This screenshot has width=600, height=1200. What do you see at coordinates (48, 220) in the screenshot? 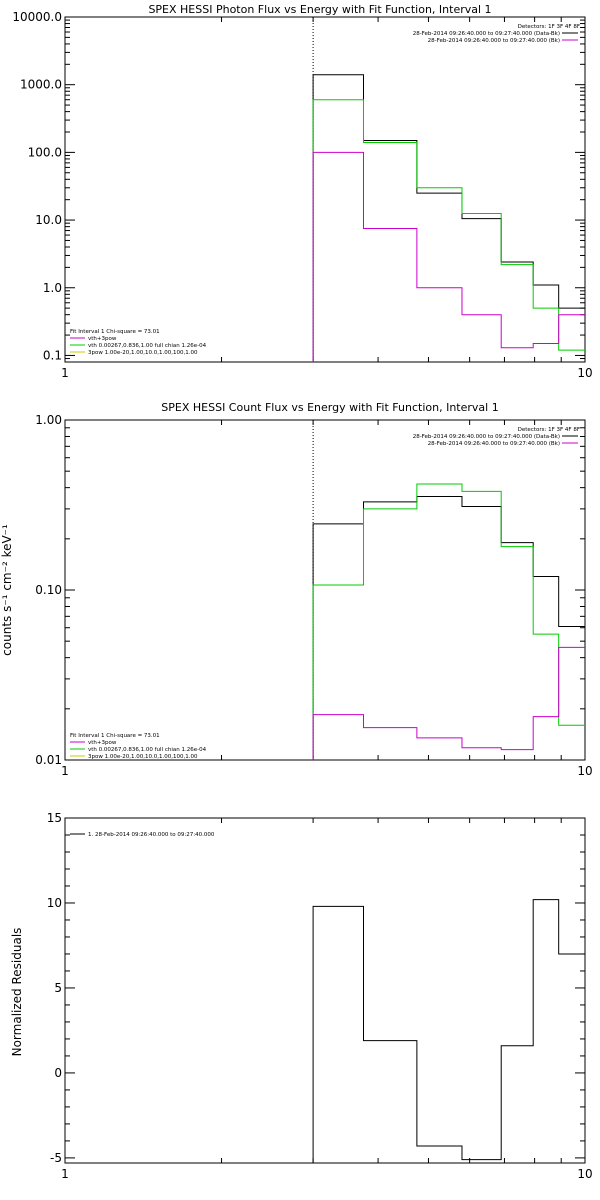
I see `y-tick-label: 10.0` at bounding box center [48, 220].